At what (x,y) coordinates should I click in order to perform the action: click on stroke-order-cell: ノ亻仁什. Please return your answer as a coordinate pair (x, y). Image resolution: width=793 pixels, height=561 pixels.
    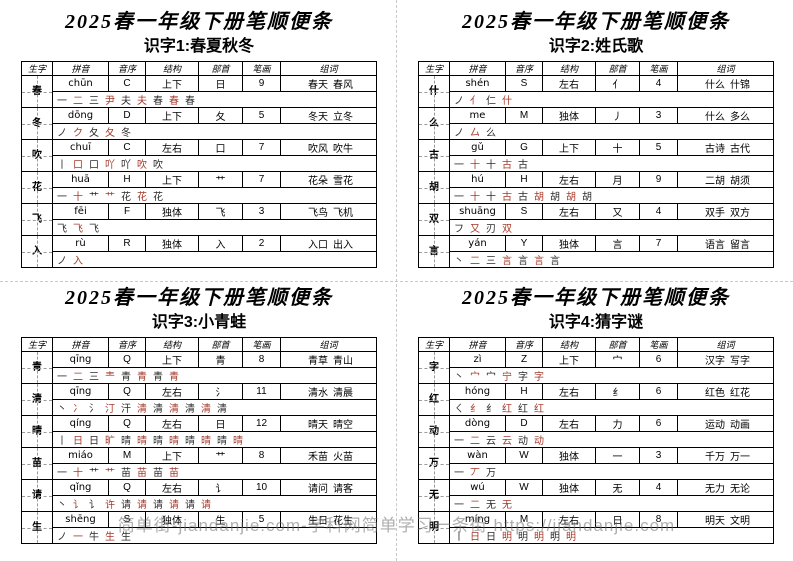
    Looking at the image, I should click on (611, 99).